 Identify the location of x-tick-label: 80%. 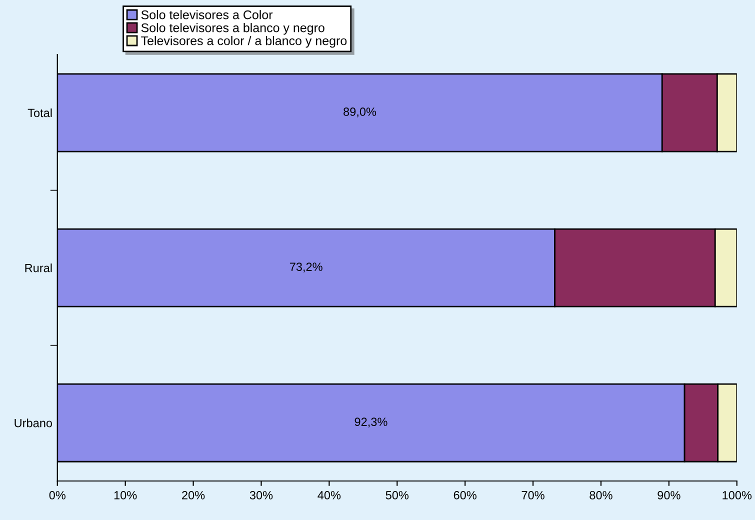
(601, 495).